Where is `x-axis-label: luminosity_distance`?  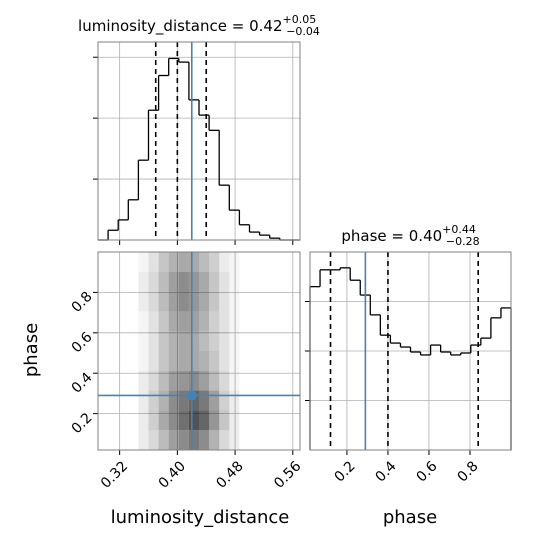
x-axis-label: luminosity_distance is located at coordinates (200, 517).